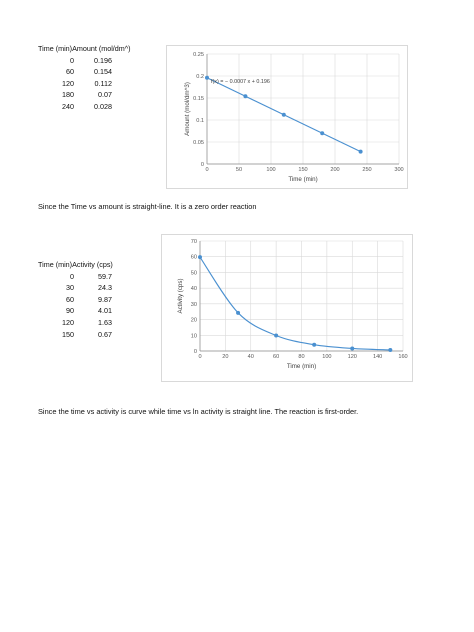 The height and width of the screenshot is (632, 474). I want to click on time-cell: 30, so click(70, 288).